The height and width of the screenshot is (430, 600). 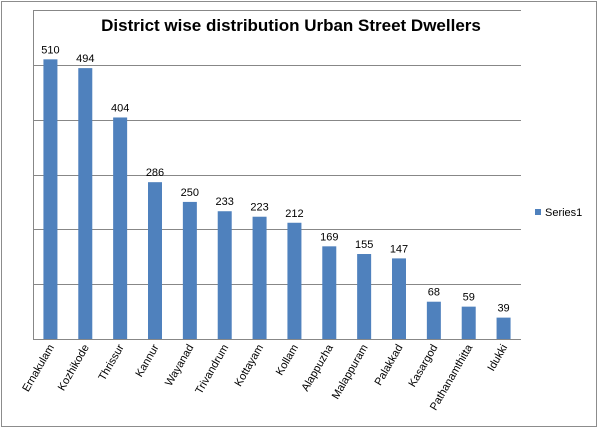 I want to click on category-label: Ernakulam, so click(x=38, y=369).